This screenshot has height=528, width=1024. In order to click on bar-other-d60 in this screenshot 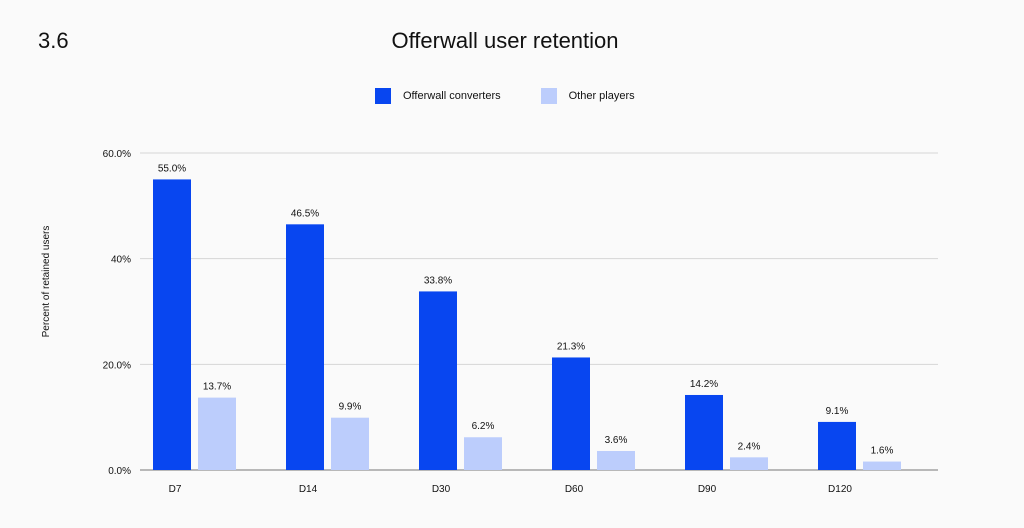, I will do `click(616, 460)`.